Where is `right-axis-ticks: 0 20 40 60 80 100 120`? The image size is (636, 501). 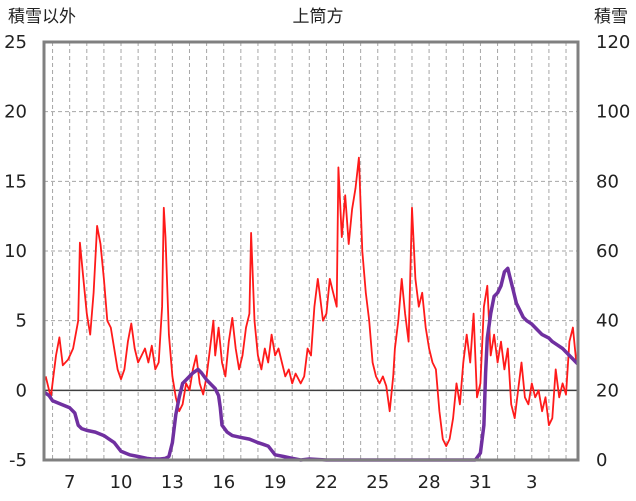 right-axis-ticks: 0 20 40 60 80 100 120 is located at coordinates (613, 251).